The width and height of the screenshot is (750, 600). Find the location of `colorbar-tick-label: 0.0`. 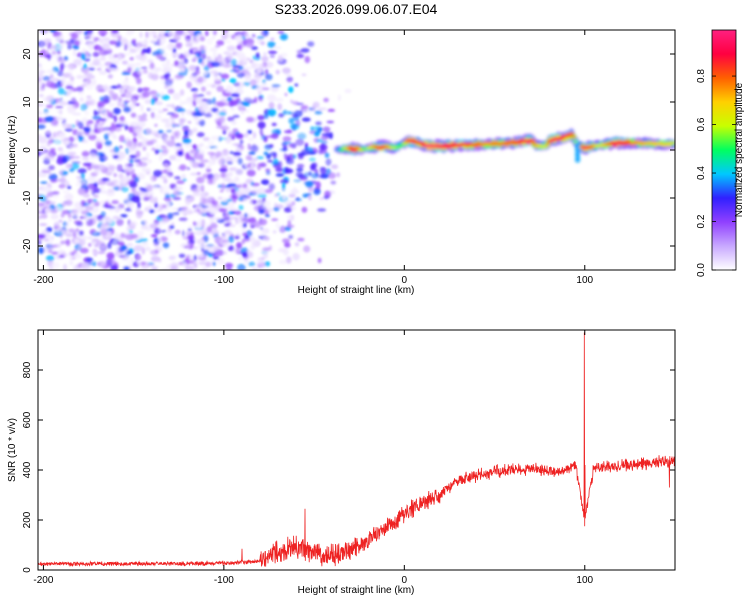

colorbar-tick-label: 0.0 is located at coordinates (701, 270).